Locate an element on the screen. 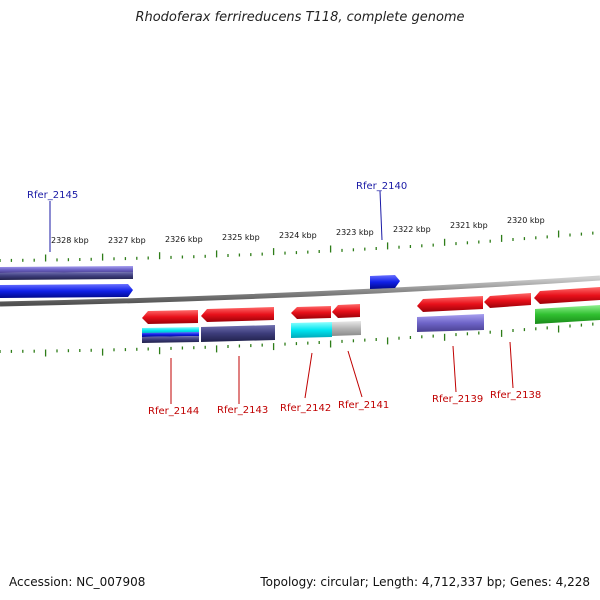 The image size is (600, 600). accession-text: Accession: NC_007908 is located at coordinates (77, 582).